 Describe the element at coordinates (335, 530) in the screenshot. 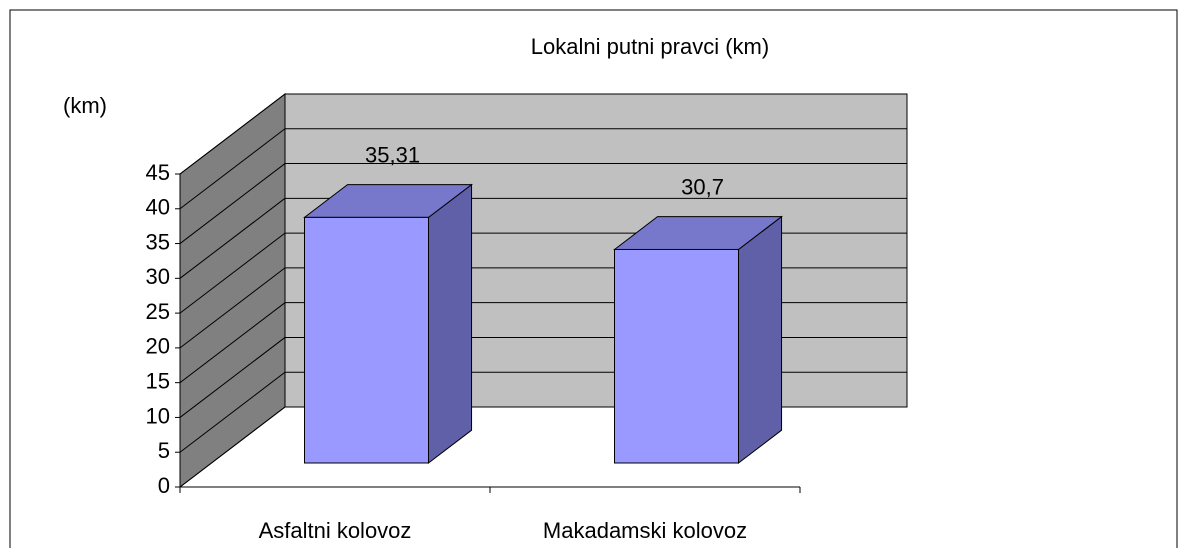

I see `x-tick-label: Asfaltni kolovoz` at that location.